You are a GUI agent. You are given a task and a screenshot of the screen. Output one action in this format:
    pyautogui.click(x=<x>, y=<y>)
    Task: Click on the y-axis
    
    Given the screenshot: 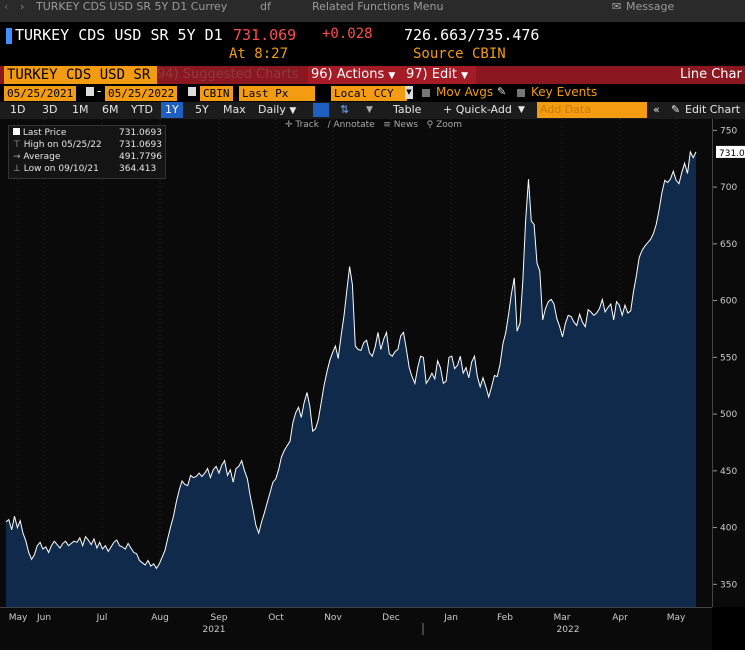 What is the action you would take?
    pyautogui.click(x=728, y=363)
    